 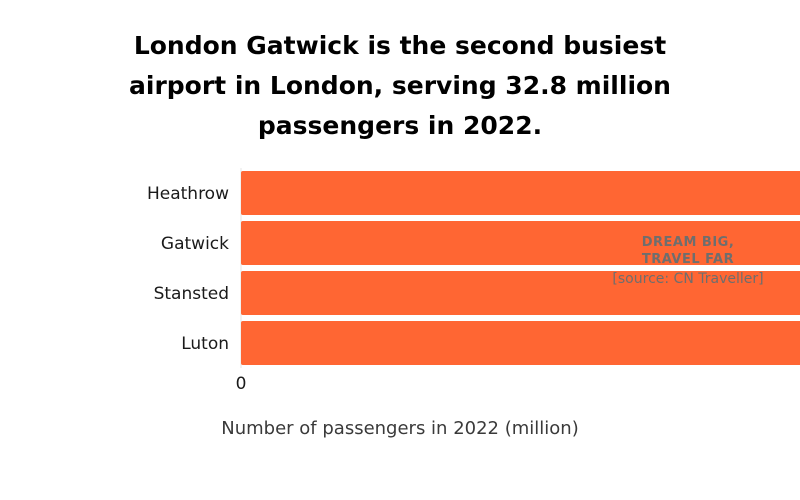 I want to click on category-labels: Heathrow Gatwick Stansted Luton, so click(x=188, y=269).